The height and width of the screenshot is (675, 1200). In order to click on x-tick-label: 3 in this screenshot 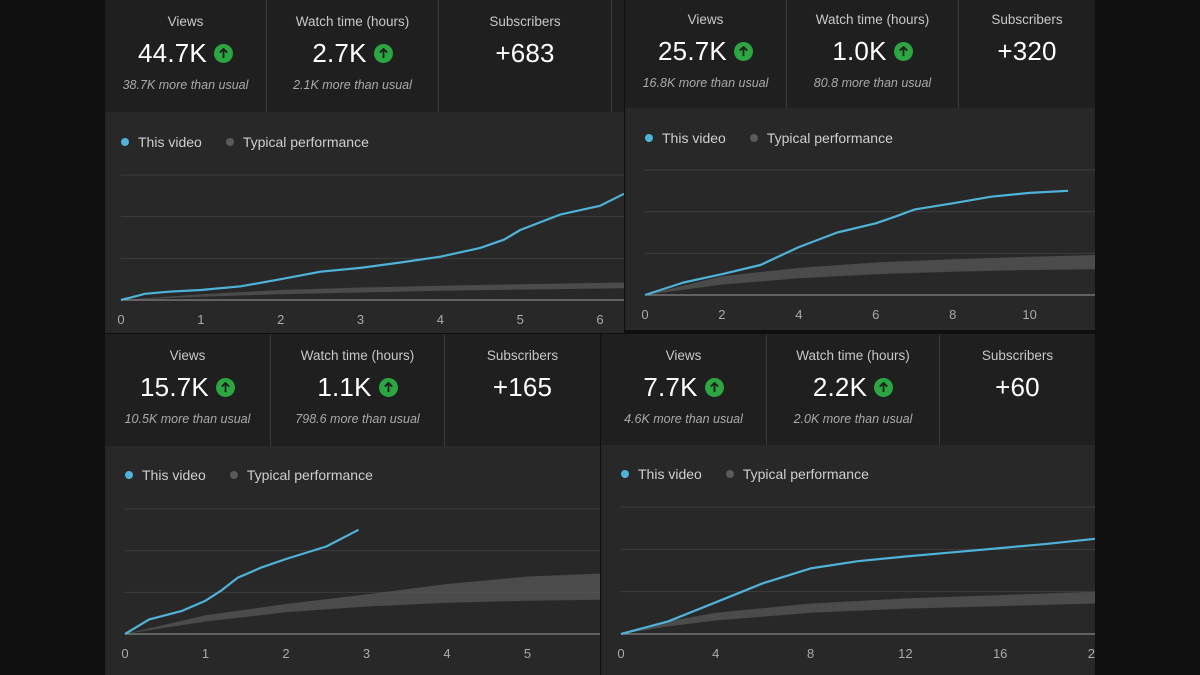, I will do `click(360, 319)`.